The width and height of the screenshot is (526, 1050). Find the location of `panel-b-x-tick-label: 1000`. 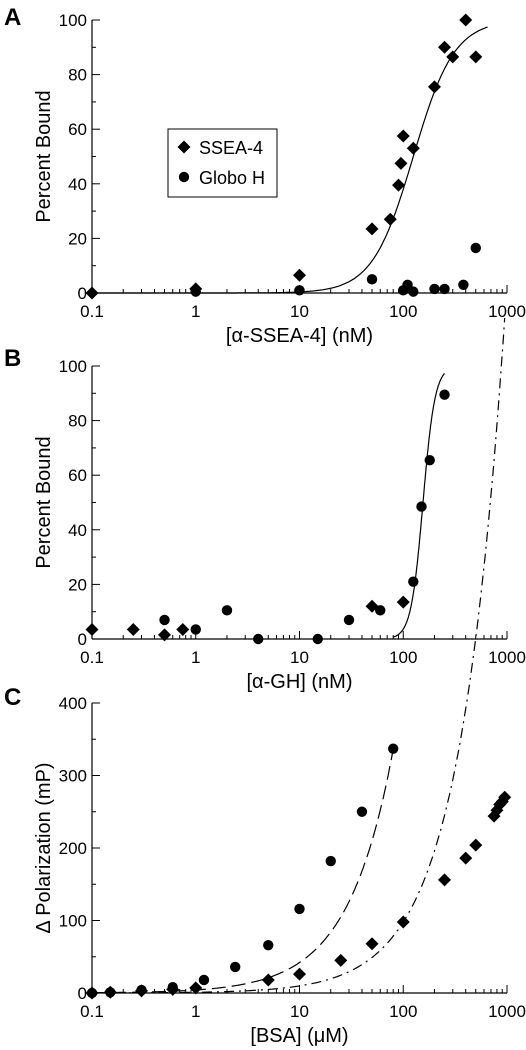

panel-b-x-tick-label: 1000 is located at coordinates (507, 657).